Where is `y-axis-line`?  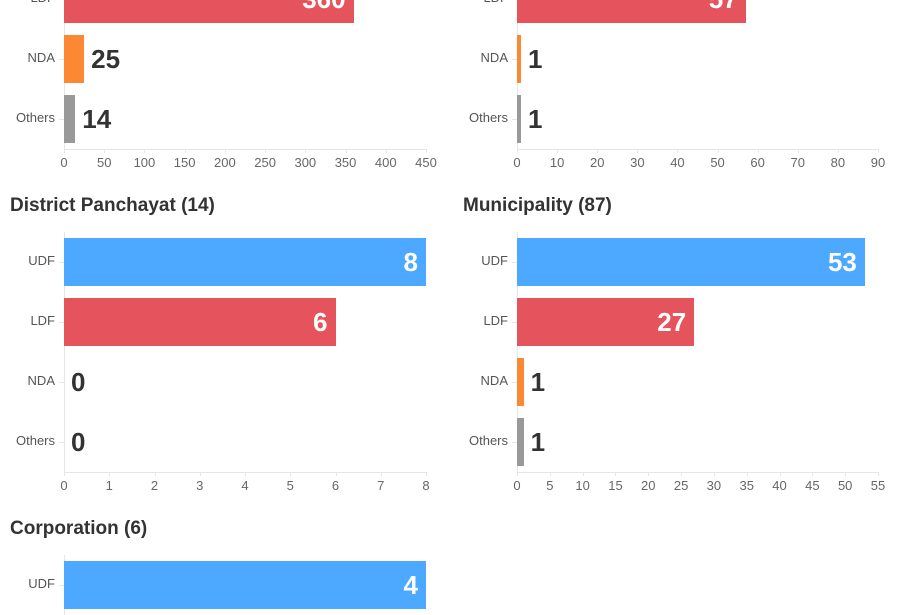
y-axis-line is located at coordinates (64, 352).